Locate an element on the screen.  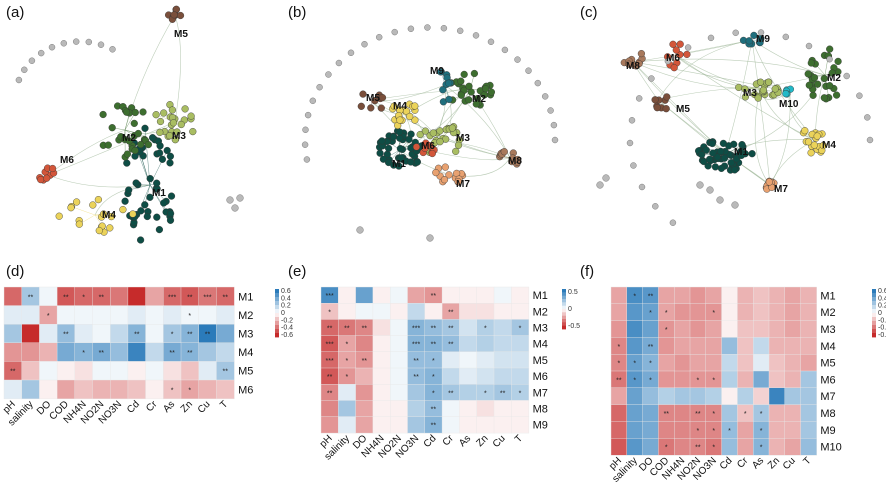
legend-label: 0 is located at coordinates (570, 309).